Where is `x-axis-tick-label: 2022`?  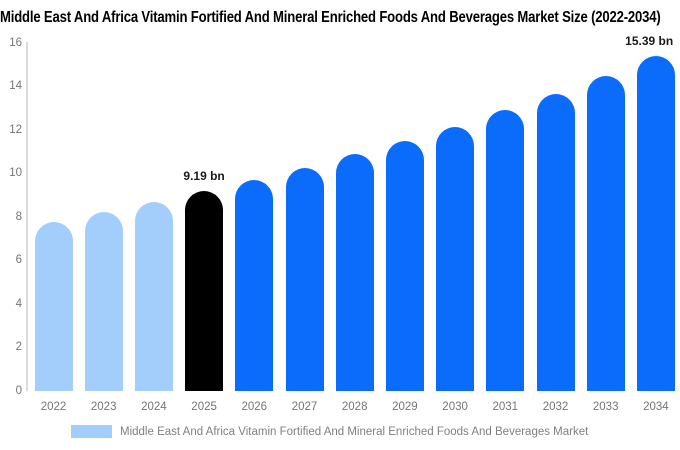 x-axis-tick-label: 2022 is located at coordinates (53, 407).